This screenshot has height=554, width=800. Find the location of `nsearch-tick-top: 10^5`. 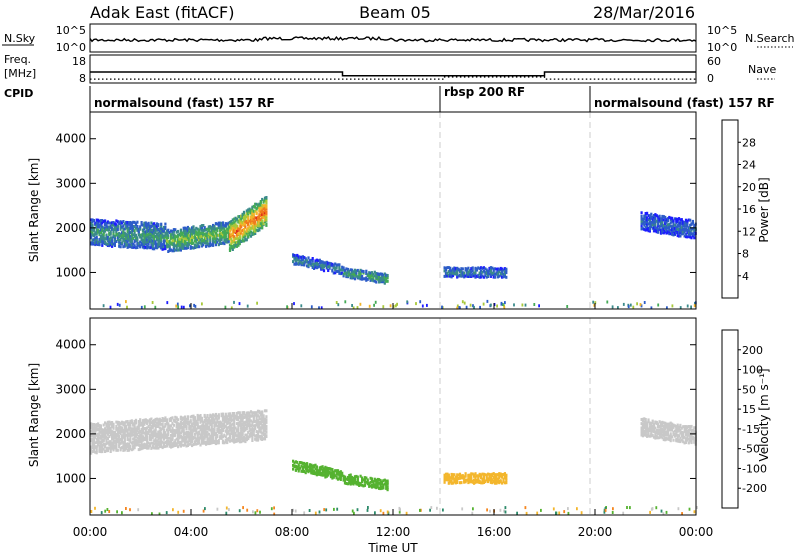

nsearch-tick-top: 10^5 is located at coordinates (722, 30).